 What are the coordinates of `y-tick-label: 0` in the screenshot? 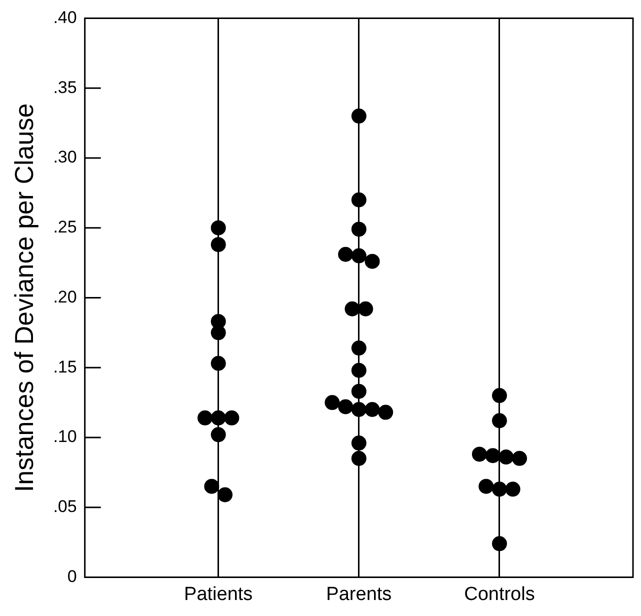 It's located at (72, 576).